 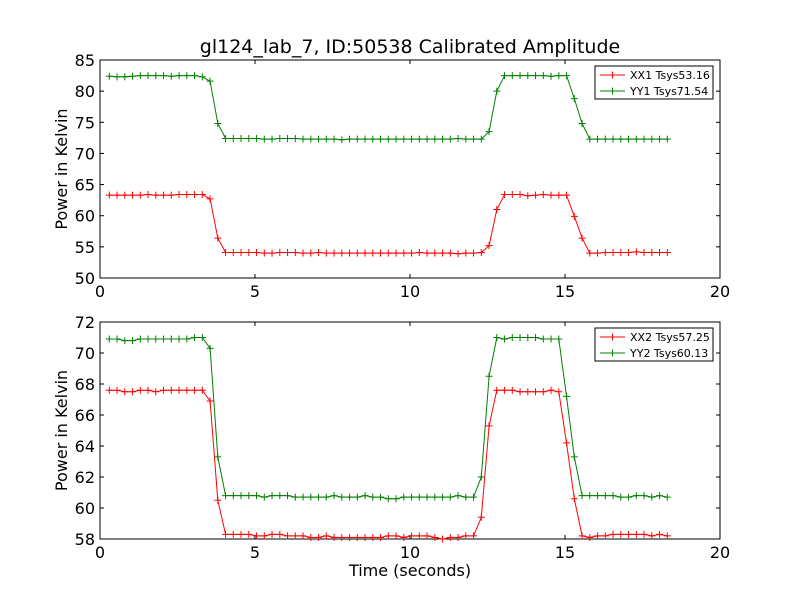 What do you see at coordinates (85, 415) in the screenshot?
I see `y-tick-label: 66` at bounding box center [85, 415].